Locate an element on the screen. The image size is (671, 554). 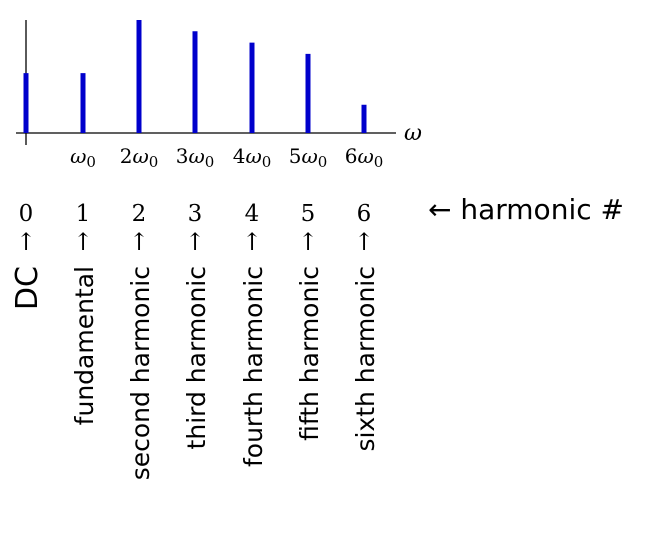
harmonic-name-fundamental: fundamental is located at coordinates (84, 345).